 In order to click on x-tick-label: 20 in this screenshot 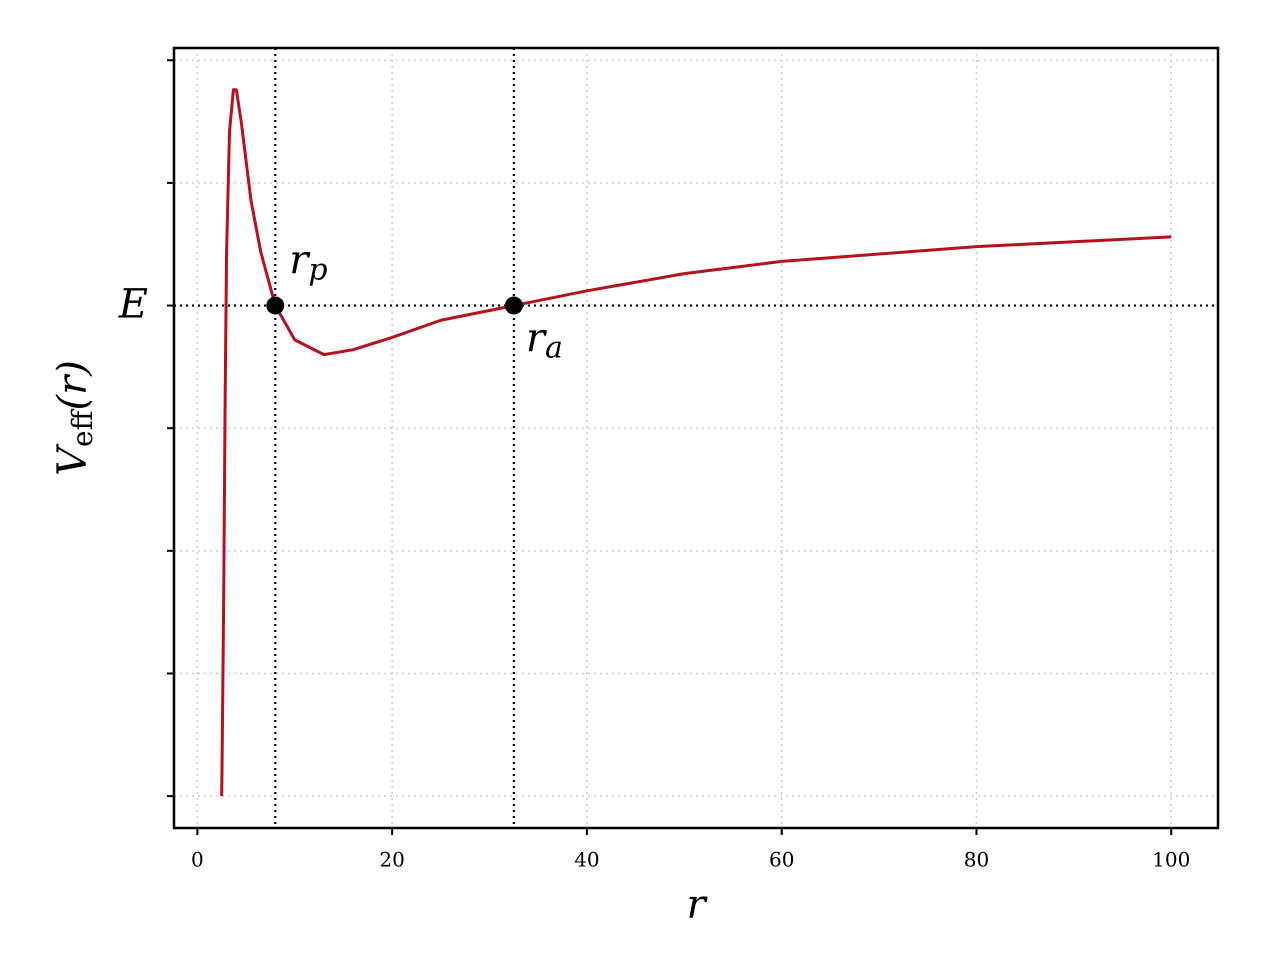, I will do `click(391, 860)`.